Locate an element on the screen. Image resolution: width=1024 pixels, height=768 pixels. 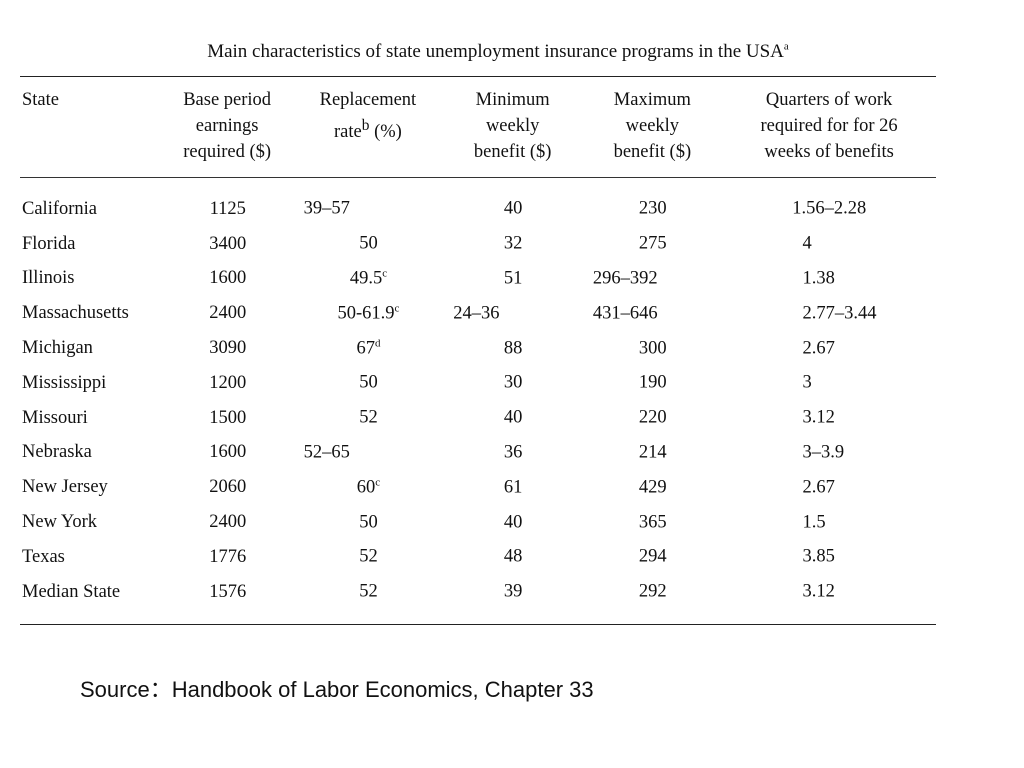
cell-maximum-benefit: 365 is located at coordinates (653, 522).